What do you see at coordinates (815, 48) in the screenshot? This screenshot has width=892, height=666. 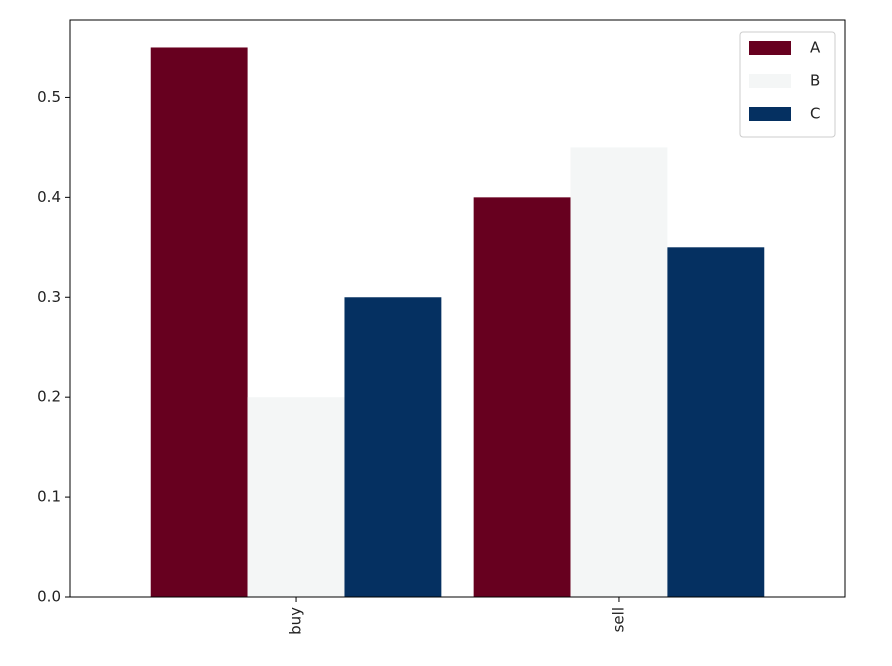 I see `legend-label: A` at bounding box center [815, 48].